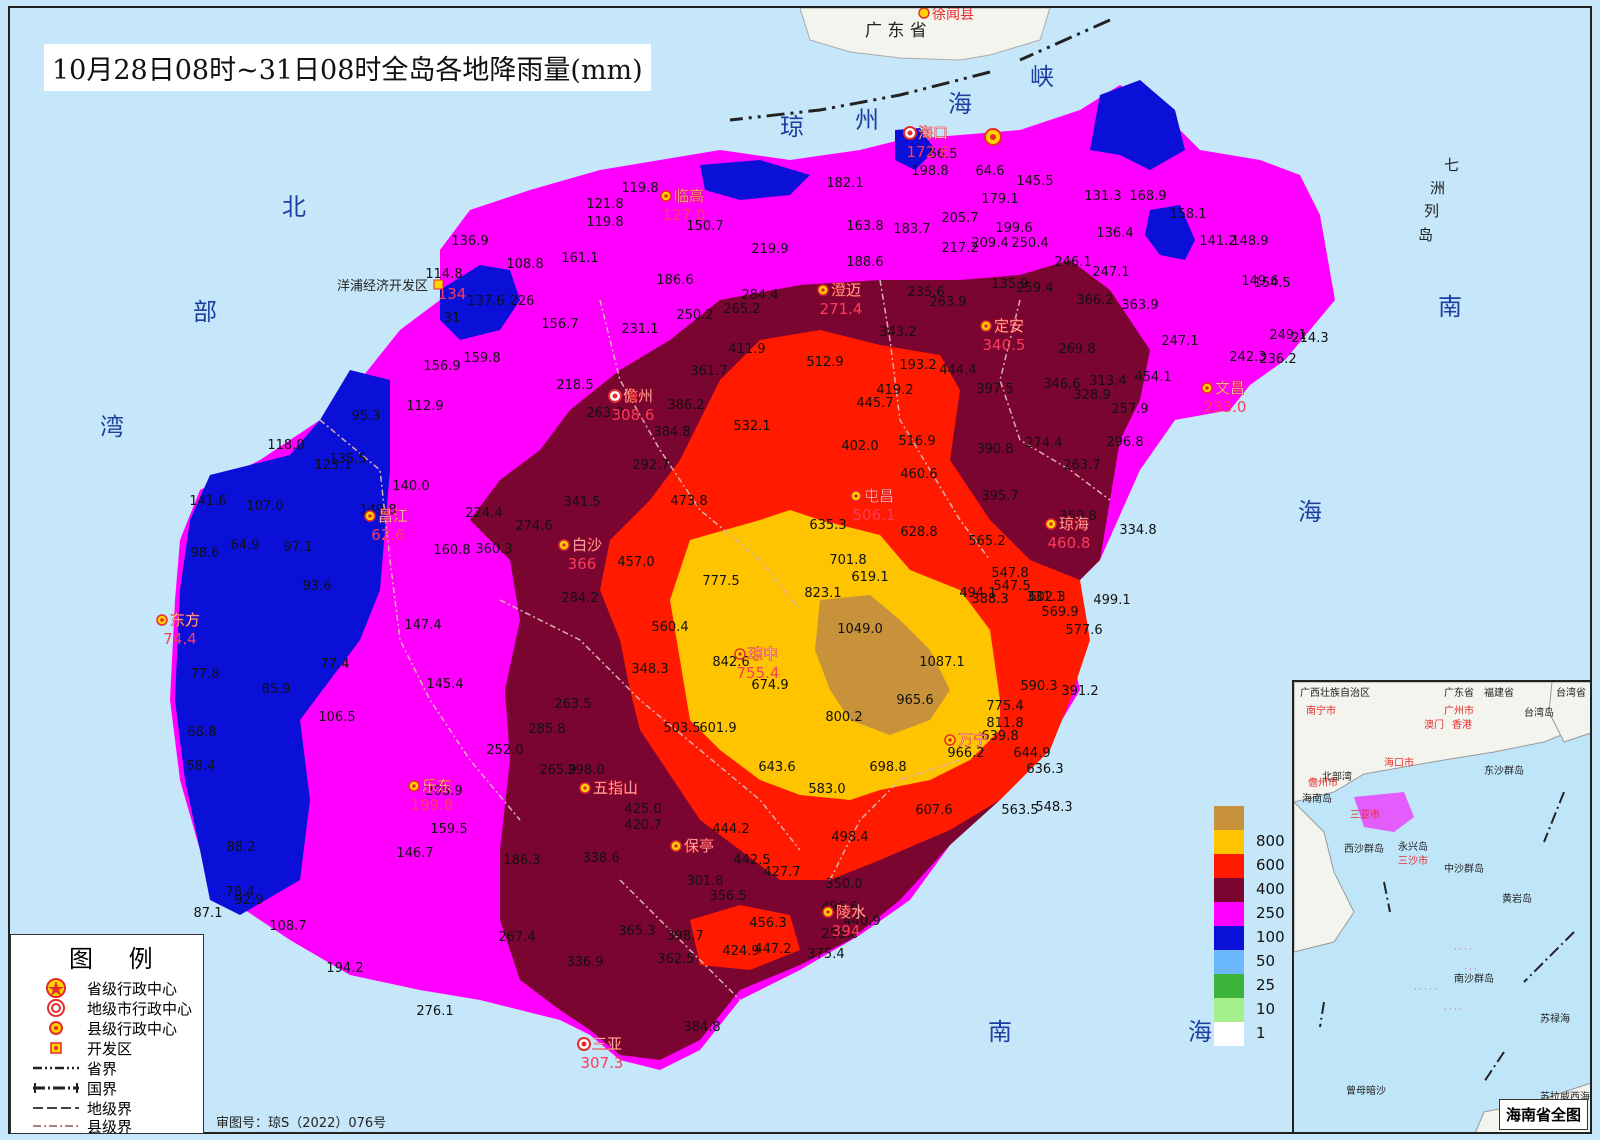 This screenshot has width=1600, height=1140. Describe the element at coordinates (1270, 841) in the screenshot. I see `scale-label: 800` at that location.